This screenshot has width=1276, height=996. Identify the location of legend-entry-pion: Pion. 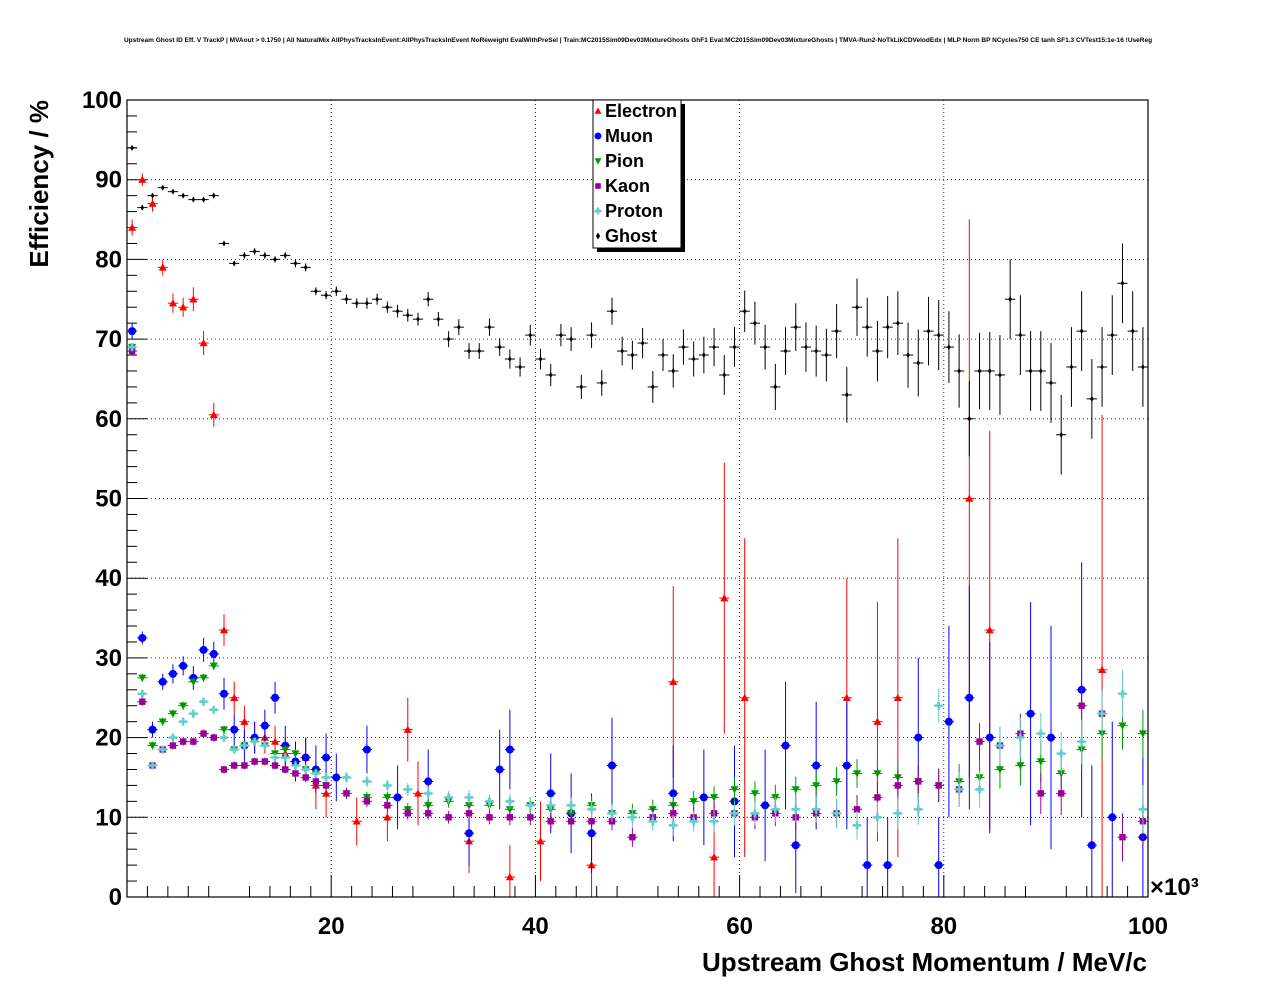
(619, 161).